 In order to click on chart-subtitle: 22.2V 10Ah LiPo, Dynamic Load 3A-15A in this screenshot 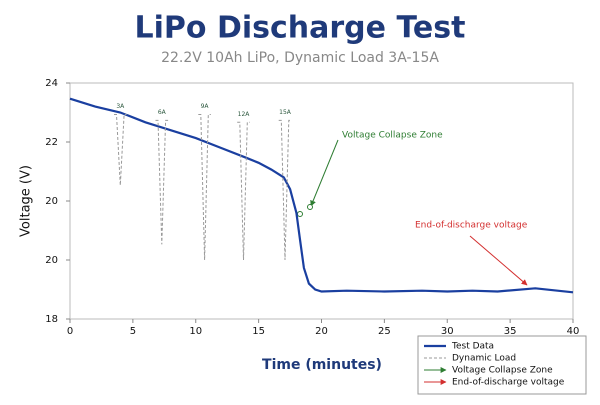, I will do `click(300, 58)`.